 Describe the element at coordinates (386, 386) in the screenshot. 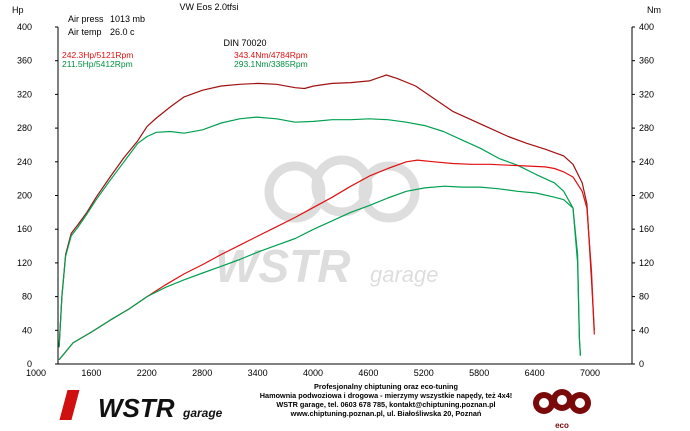

I see `footer-line-1: Profesjonalny chiptuning oraz eco-tuning` at that location.